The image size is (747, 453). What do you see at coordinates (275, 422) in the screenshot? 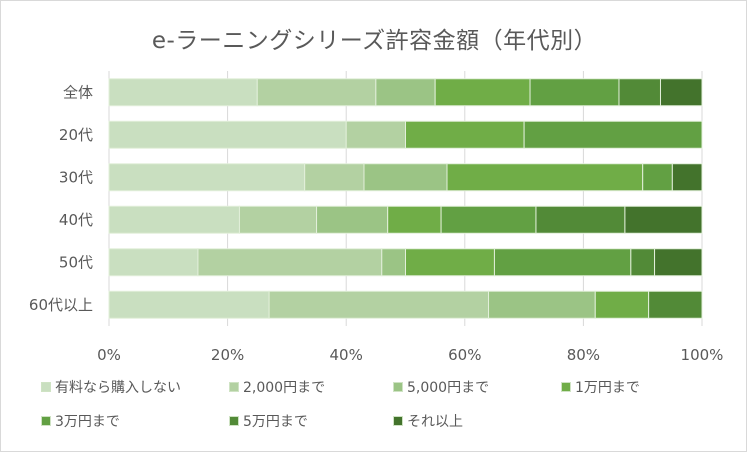
I see `legend-label: 5万円まで` at bounding box center [275, 422].